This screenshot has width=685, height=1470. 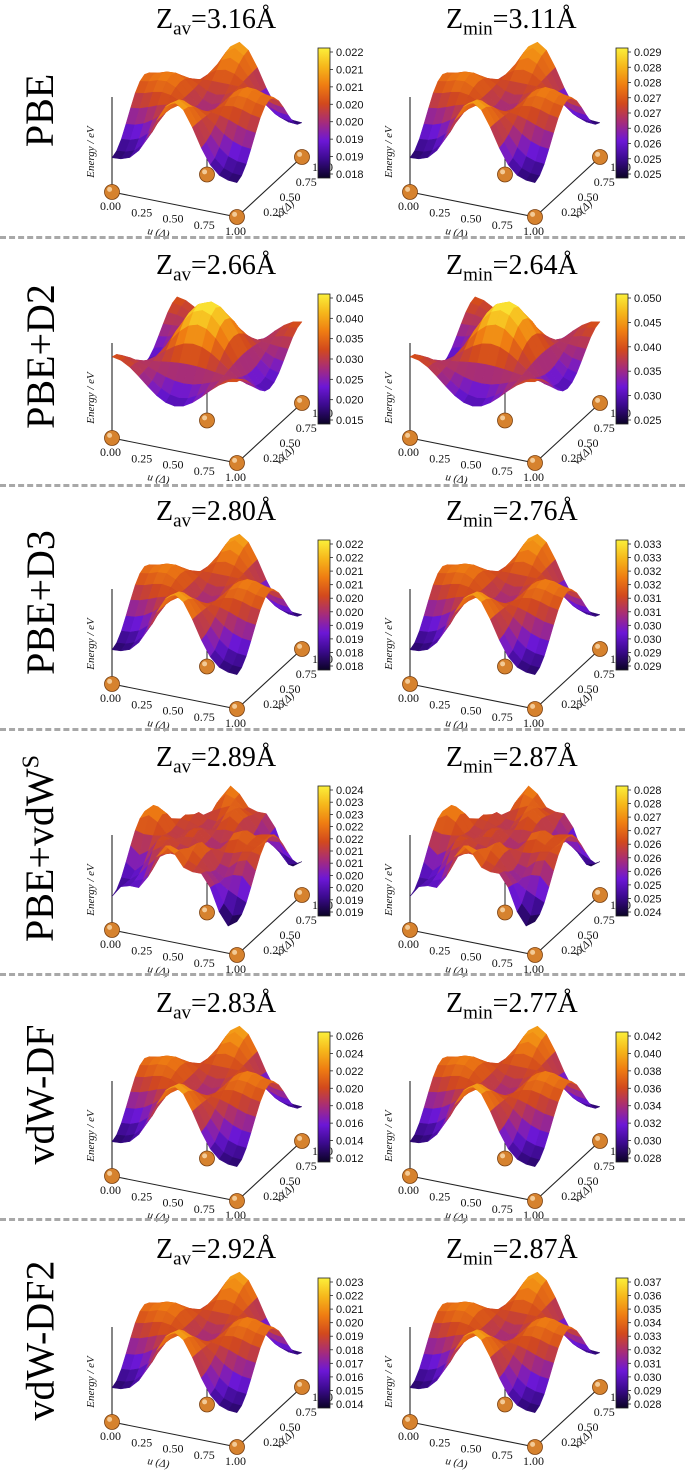 I want to click on colorbar-tick-label: 0.018, so click(x=350, y=667).